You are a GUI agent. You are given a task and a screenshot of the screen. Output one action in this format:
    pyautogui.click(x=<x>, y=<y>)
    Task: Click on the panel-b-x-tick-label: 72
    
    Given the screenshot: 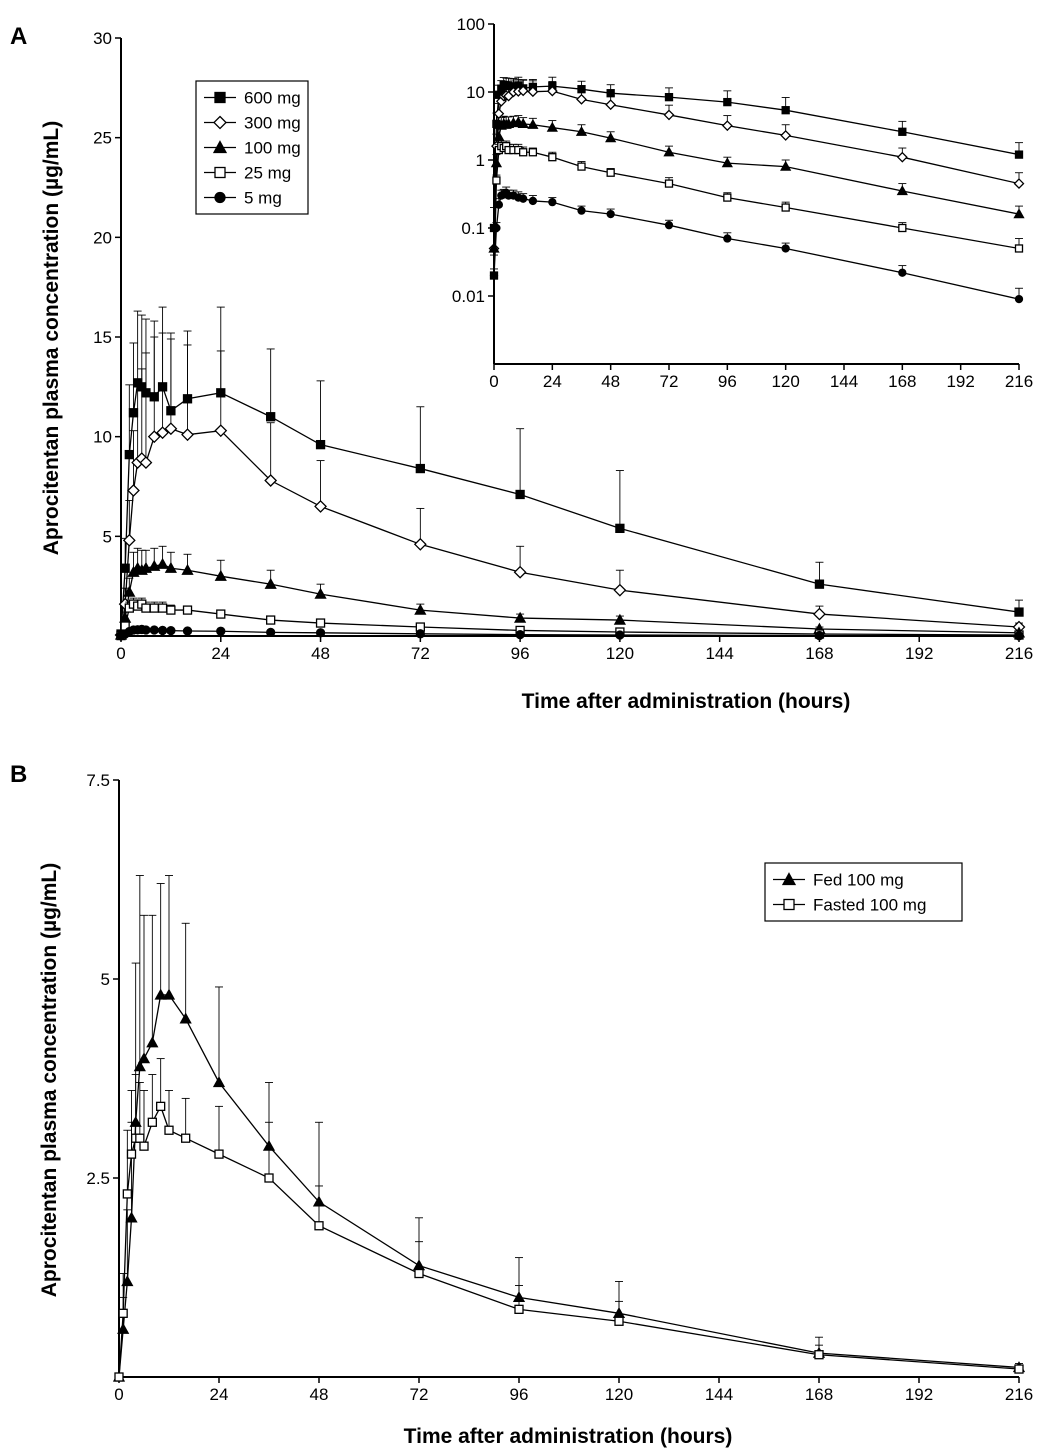 What is the action you would take?
    pyautogui.click(x=419, y=1394)
    